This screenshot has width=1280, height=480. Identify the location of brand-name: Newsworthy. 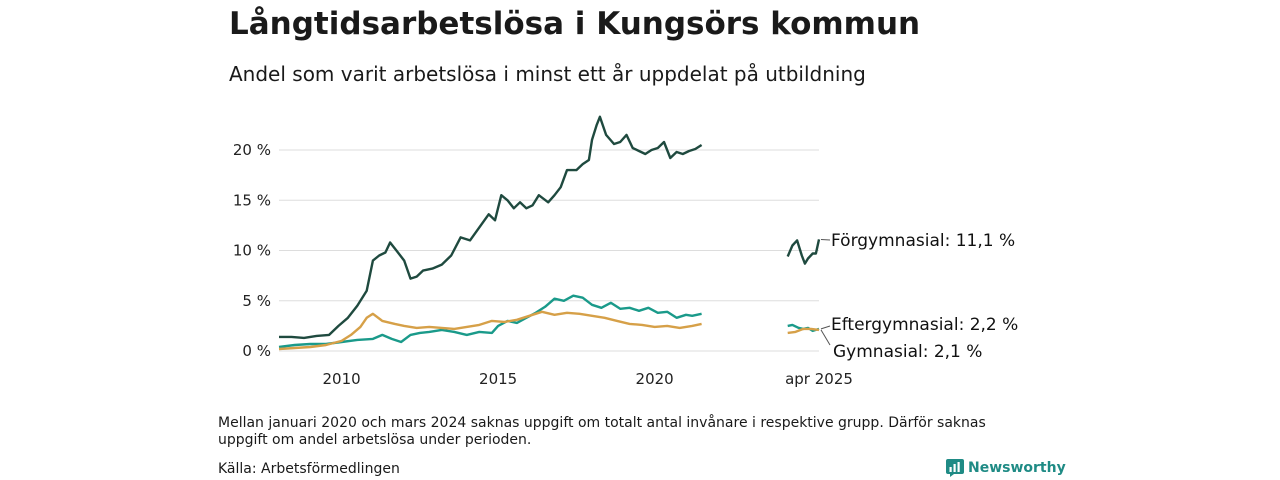
(1017, 468).